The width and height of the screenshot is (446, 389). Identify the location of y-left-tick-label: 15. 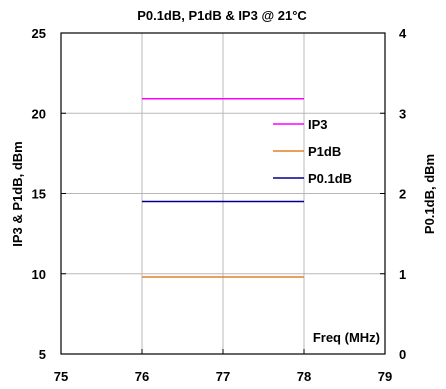
(39, 194).